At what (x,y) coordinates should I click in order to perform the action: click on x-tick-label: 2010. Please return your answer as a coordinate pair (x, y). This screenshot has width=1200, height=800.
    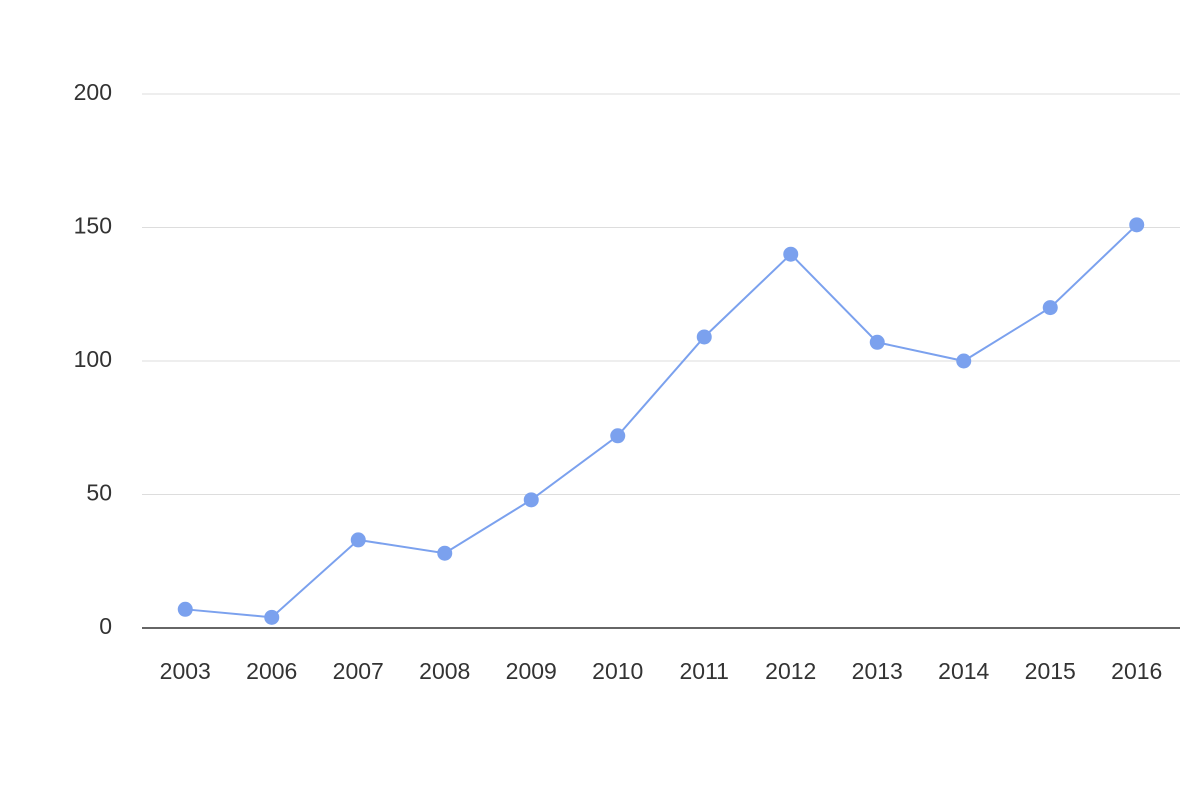
    Looking at the image, I should click on (617, 671).